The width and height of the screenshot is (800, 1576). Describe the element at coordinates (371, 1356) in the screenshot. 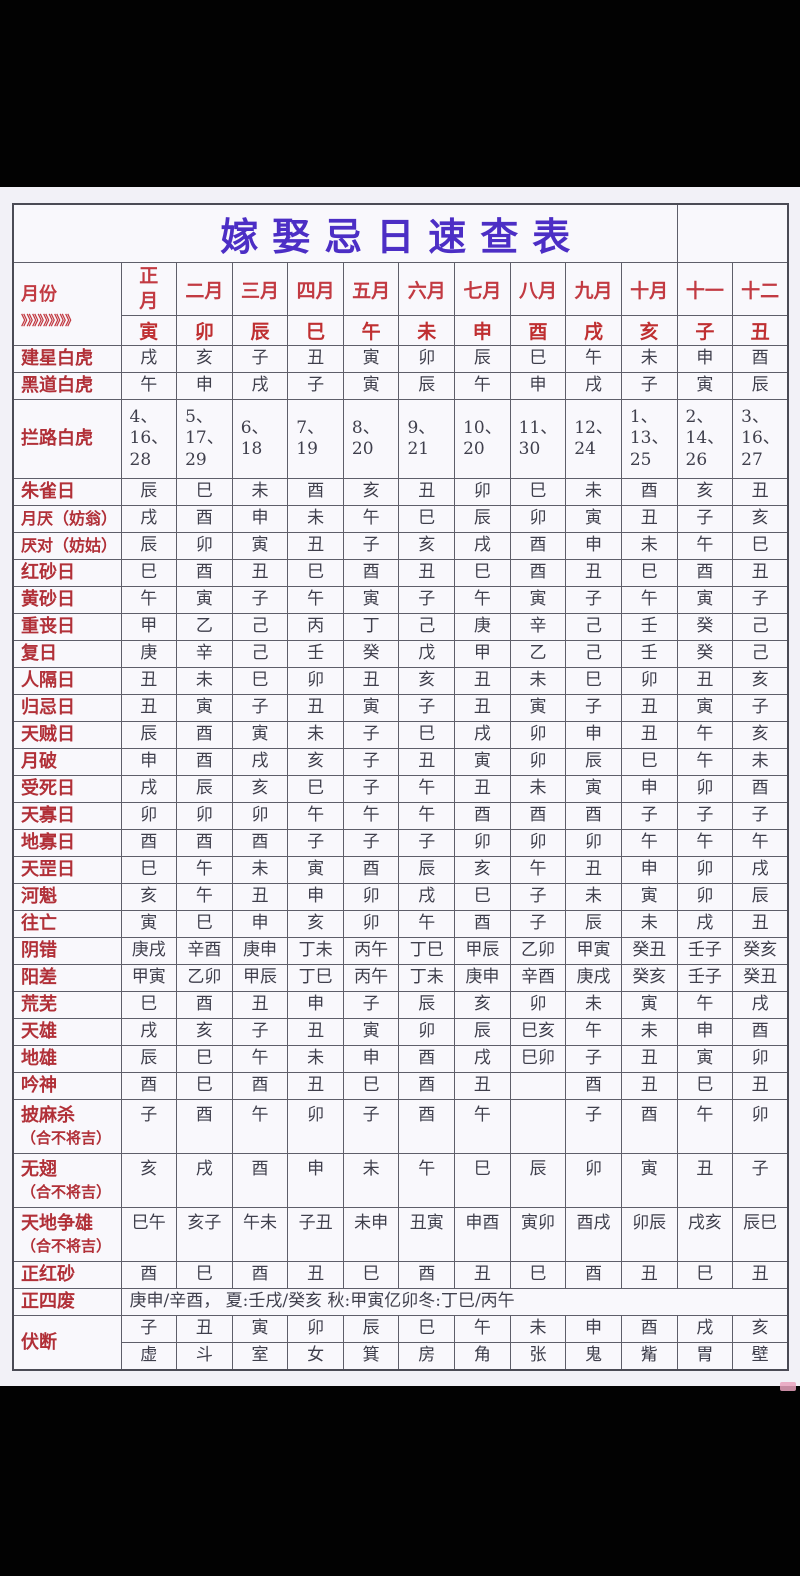

I see `table-cell: 箕` at that location.